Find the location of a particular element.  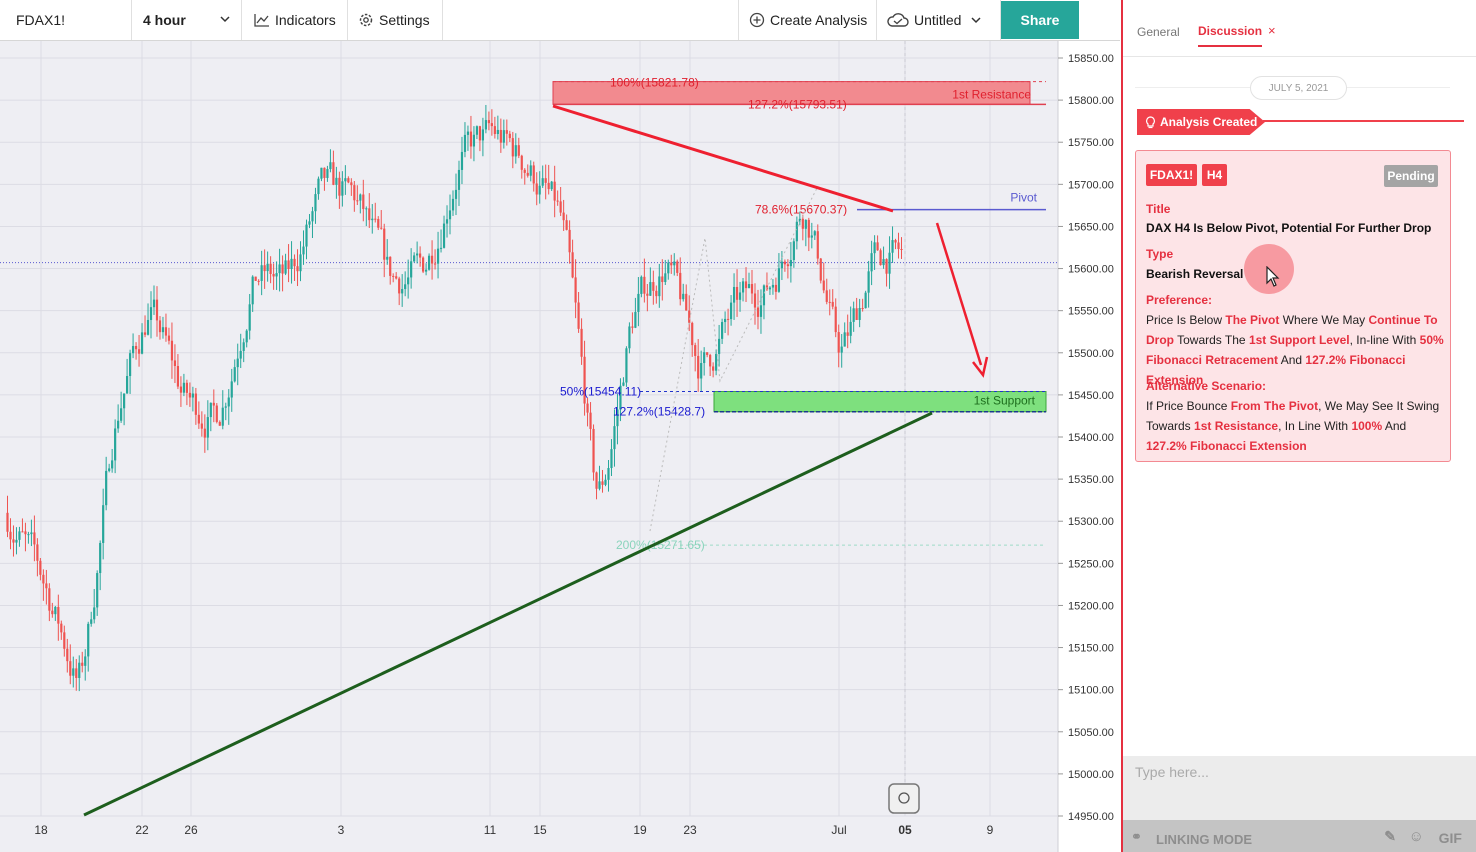

linking-mode-bar: ⚭ LINKING MODE ✎ ☺ GIF is located at coordinates (1299, 836).